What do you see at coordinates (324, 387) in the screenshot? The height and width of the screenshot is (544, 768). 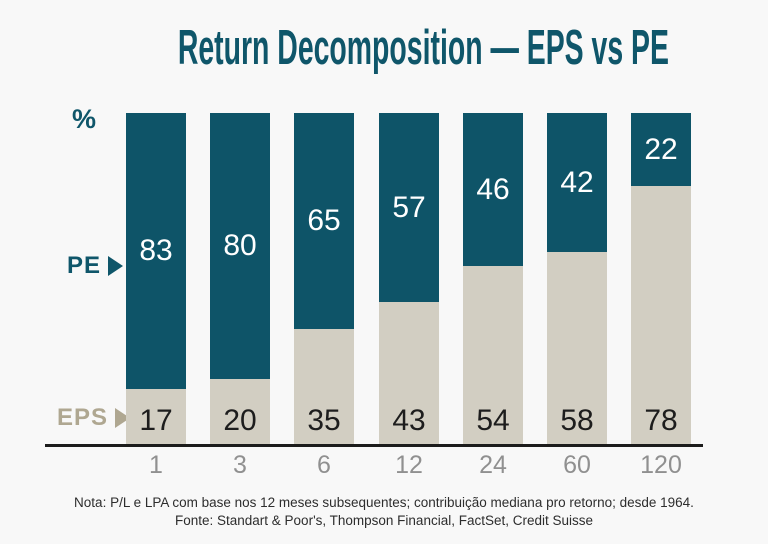 I see `eps-segment: 35` at bounding box center [324, 387].